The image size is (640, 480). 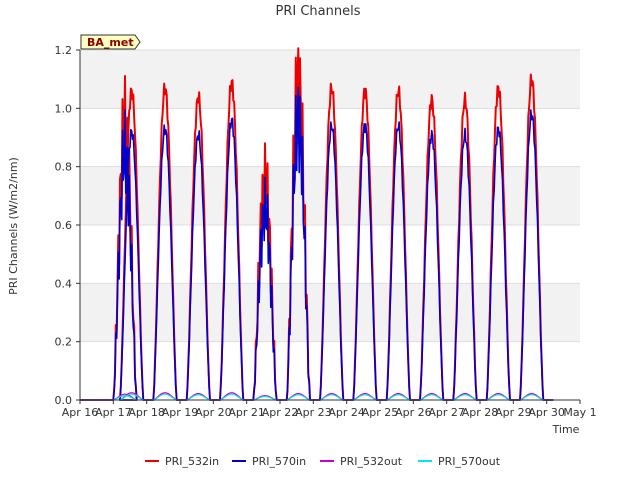 I want to click on y-tick-label: 0.6, so click(x=64, y=225).